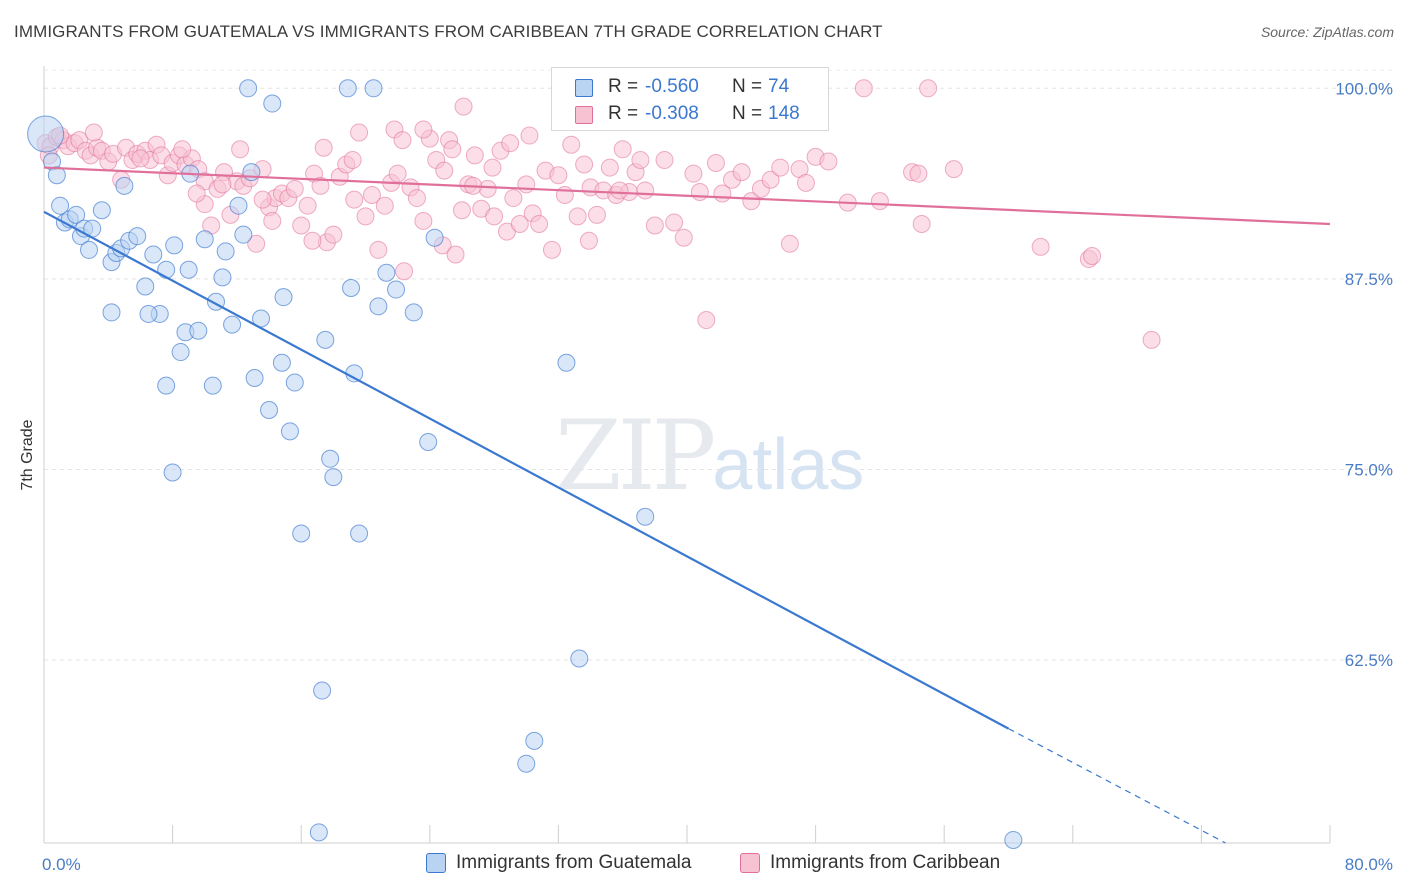 Image resolution: width=1406 pixels, height=892 pixels. Describe the element at coordinates (750, 863) in the screenshot. I see `legend-swatch-caribbean` at that location.